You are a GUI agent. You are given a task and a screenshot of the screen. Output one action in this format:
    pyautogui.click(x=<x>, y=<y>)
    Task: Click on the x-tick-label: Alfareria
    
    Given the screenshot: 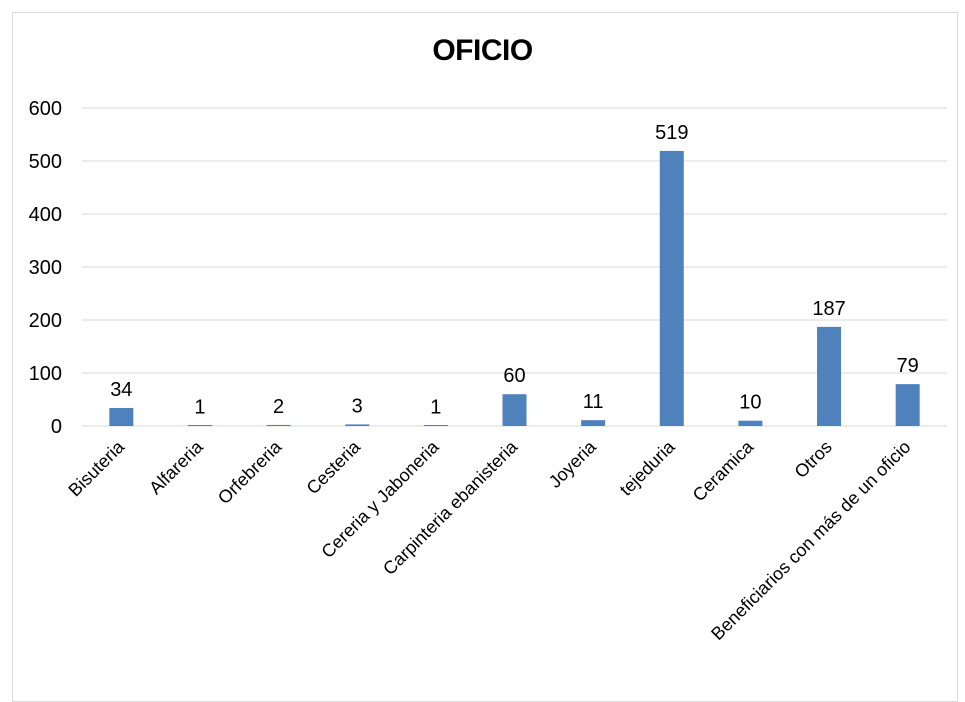 What is the action you would take?
    pyautogui.click(x=176, y=467)
    